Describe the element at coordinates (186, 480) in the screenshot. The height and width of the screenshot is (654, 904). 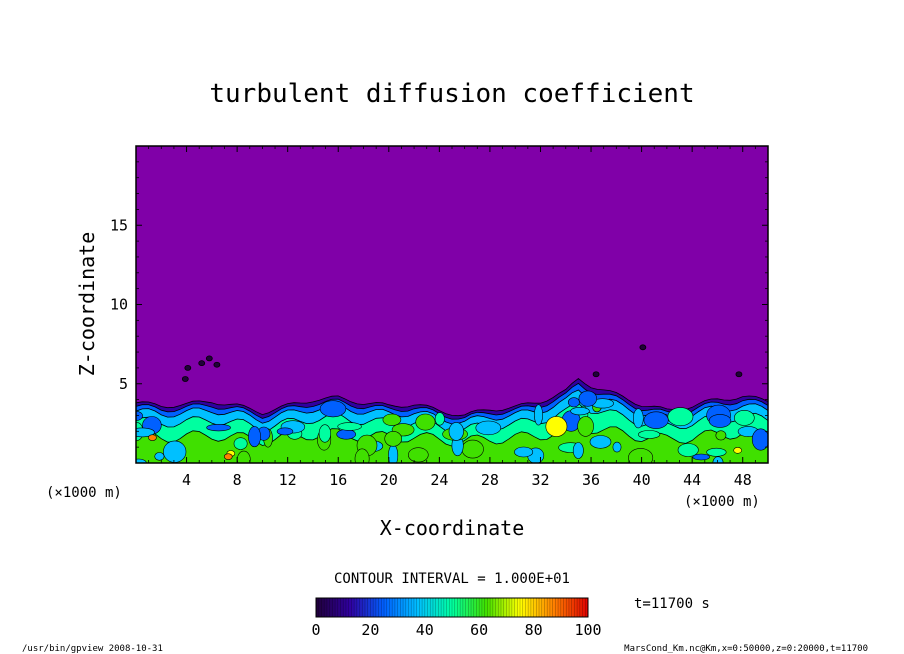
I see `x-tick-label: 4` at that location.